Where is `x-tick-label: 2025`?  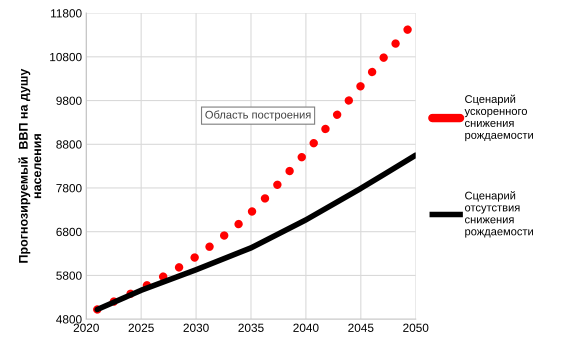 x-tick-label: 2025 is located at coordinates (141, 328).